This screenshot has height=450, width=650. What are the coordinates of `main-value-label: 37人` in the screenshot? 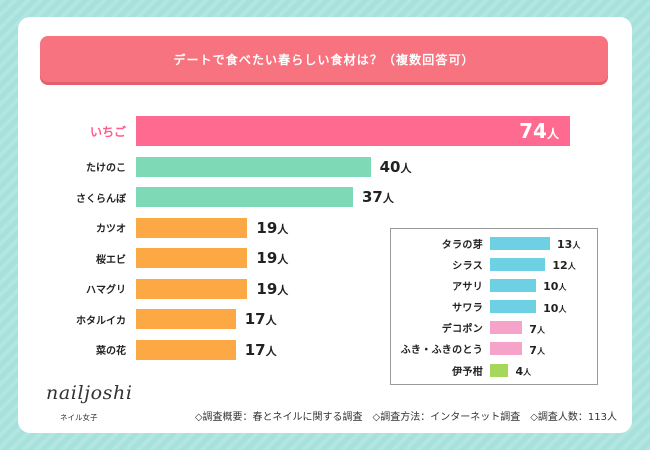 It's located at (378, 197).